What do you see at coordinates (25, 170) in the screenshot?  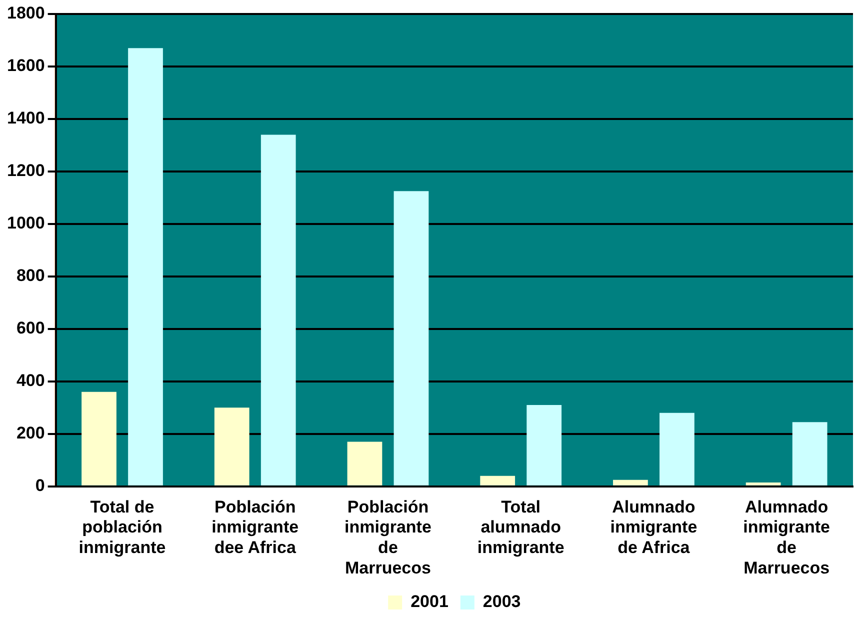 I see `y-tick-label: 1200` at bounding box center [25, 170].